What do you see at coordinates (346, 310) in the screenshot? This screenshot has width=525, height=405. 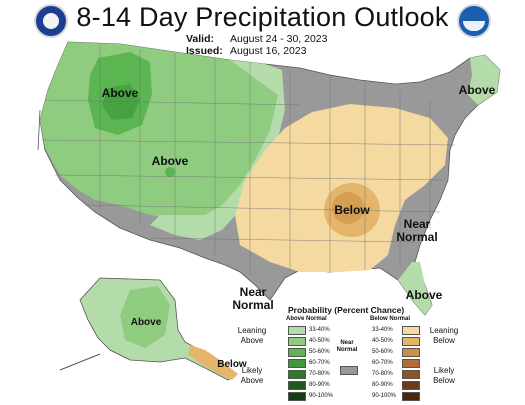 I see `legend-title: Probability (Percent Chance)` at bounding box center [346, 310].